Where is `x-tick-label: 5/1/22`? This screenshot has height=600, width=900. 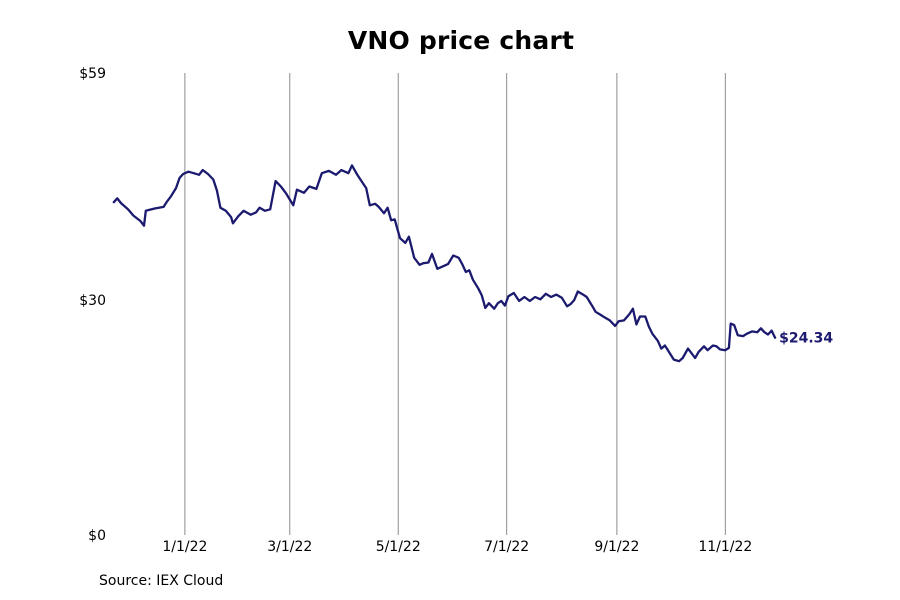 x-tick-label: 5/1/22 is located at coordinates (398, 547).